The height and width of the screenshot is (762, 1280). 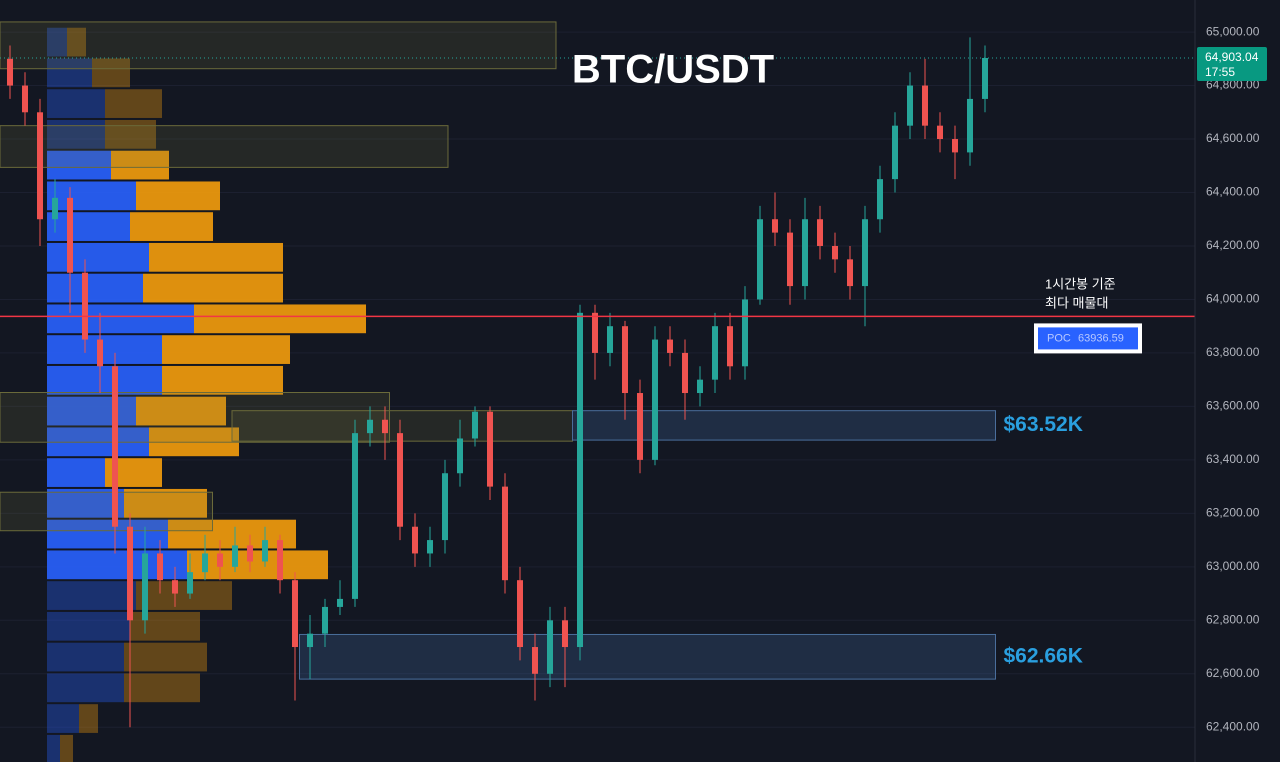 What do you see at coordinates (1233, 138) in the screenshot?
I see `y-tick-label: 64,600.00` at bounding box center [1233, 138].